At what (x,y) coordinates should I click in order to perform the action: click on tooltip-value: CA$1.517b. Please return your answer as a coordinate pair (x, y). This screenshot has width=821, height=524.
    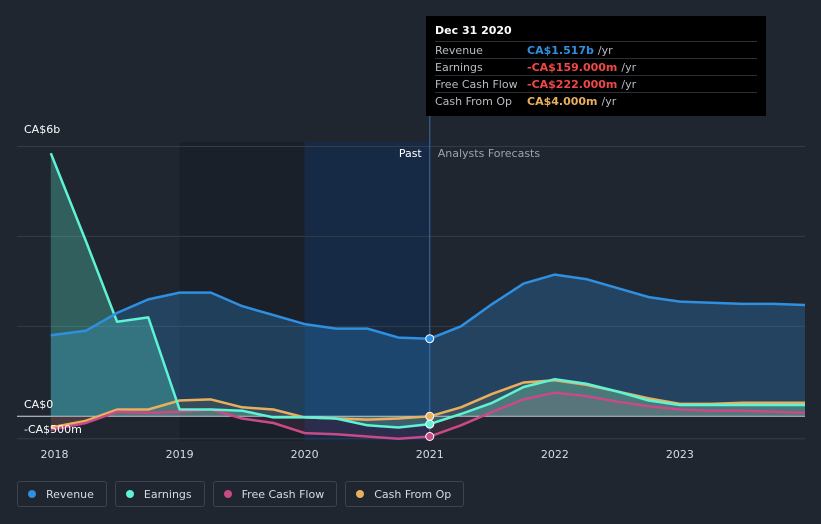
    Looking at the image, I should click on (560, 50).